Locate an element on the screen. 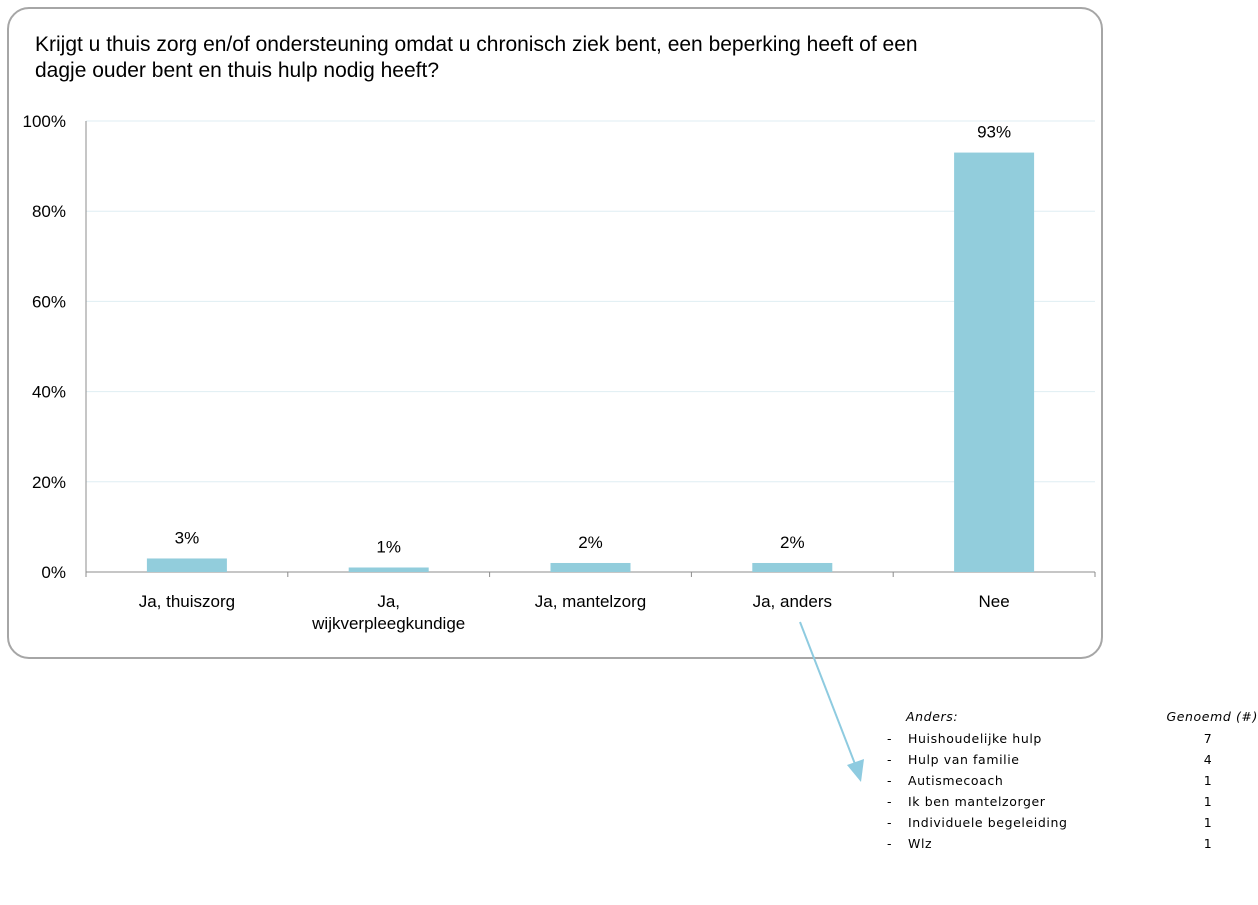  anders-header-count: Genoemd (#) is located at coordinates (1212, 716).